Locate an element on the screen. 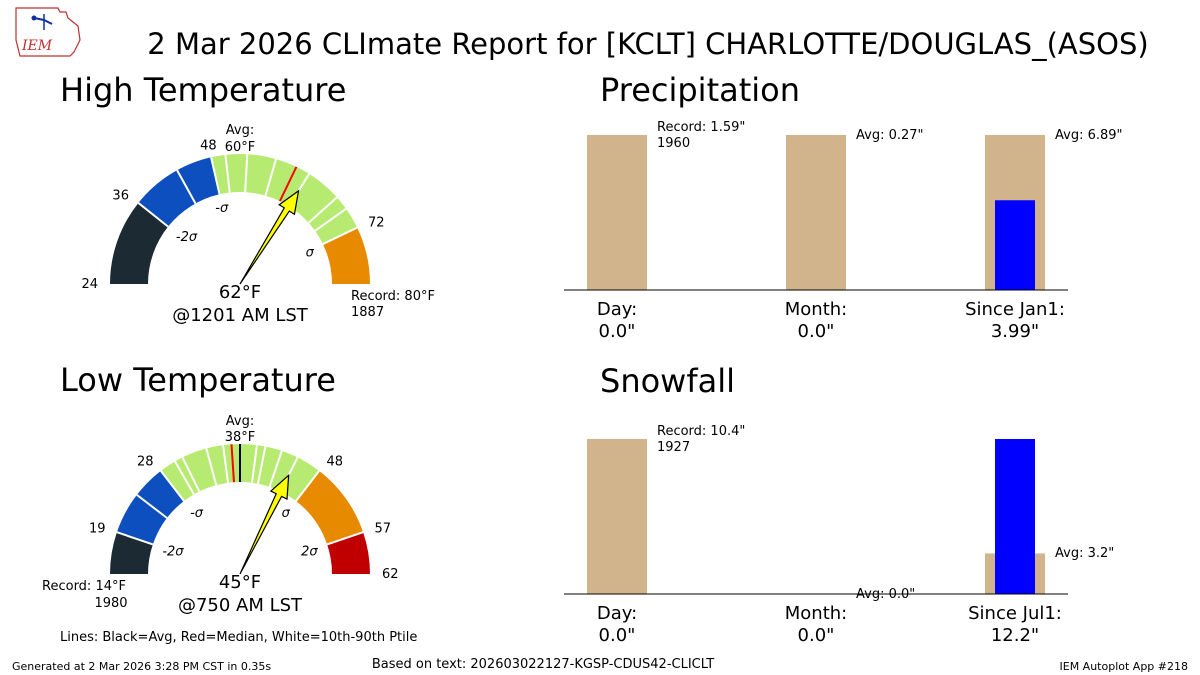 The width and height of the screenshot is (1200, 675). low-avg-label-line2: 38°F is located at coordinates (240, 437).